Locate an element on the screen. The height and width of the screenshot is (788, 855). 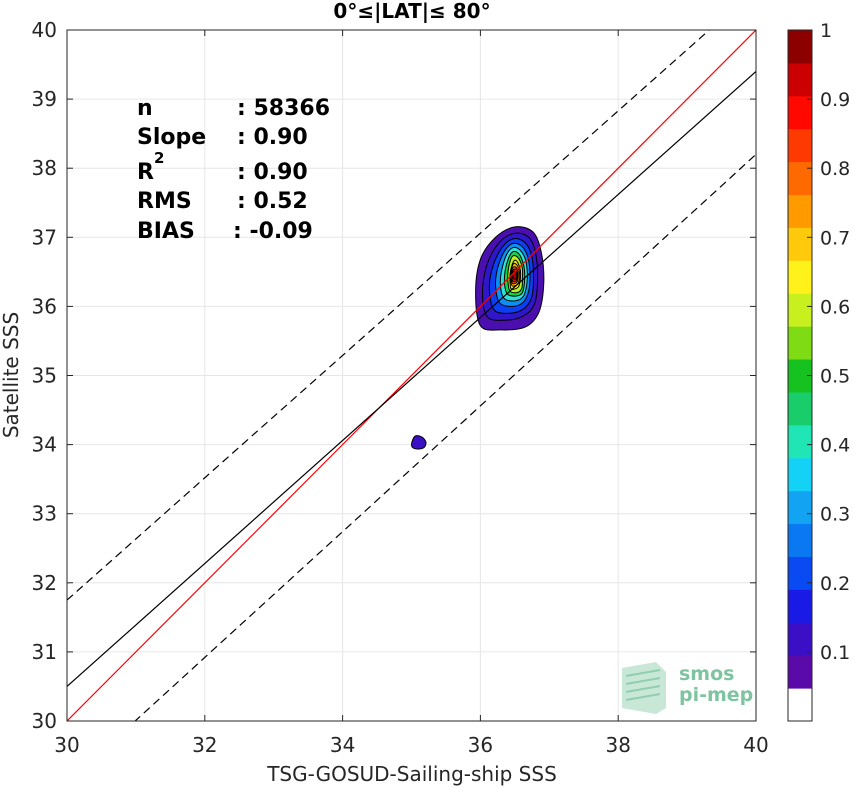
logo-line1: smos is located at coordinates (706, 674).